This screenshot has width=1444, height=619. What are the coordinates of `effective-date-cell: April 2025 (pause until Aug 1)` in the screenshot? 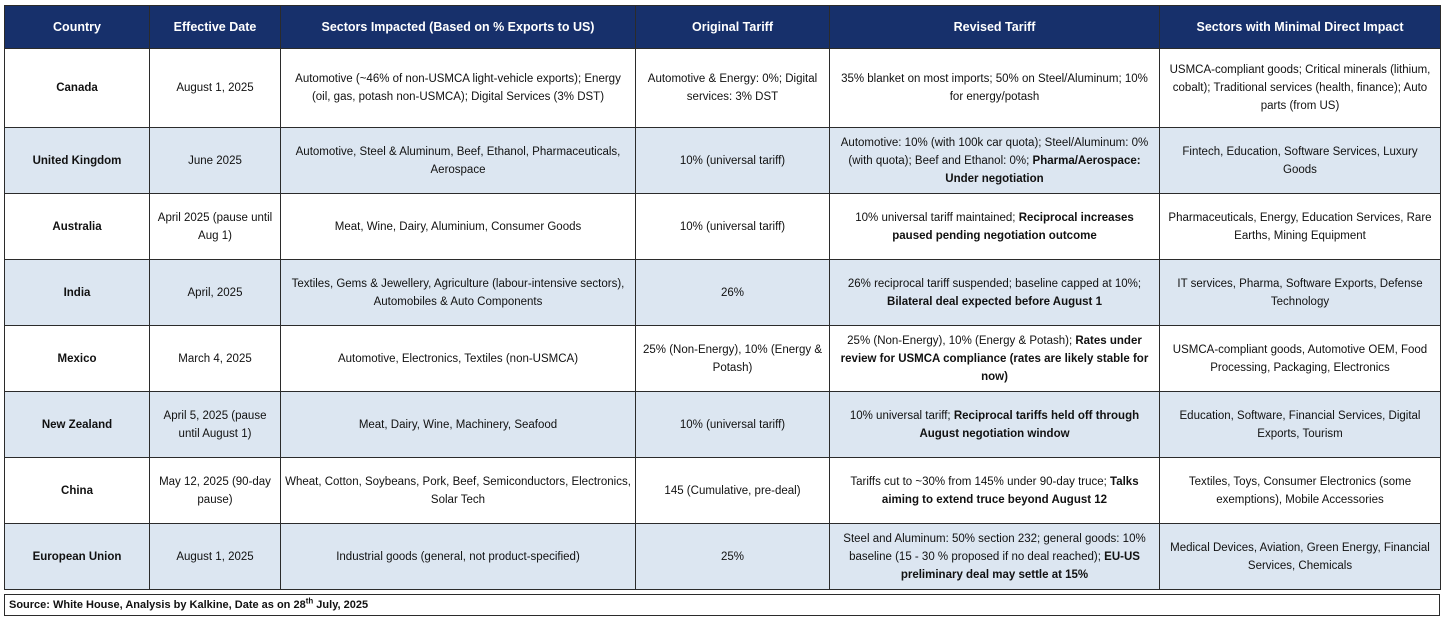 It's located at (215, 226).